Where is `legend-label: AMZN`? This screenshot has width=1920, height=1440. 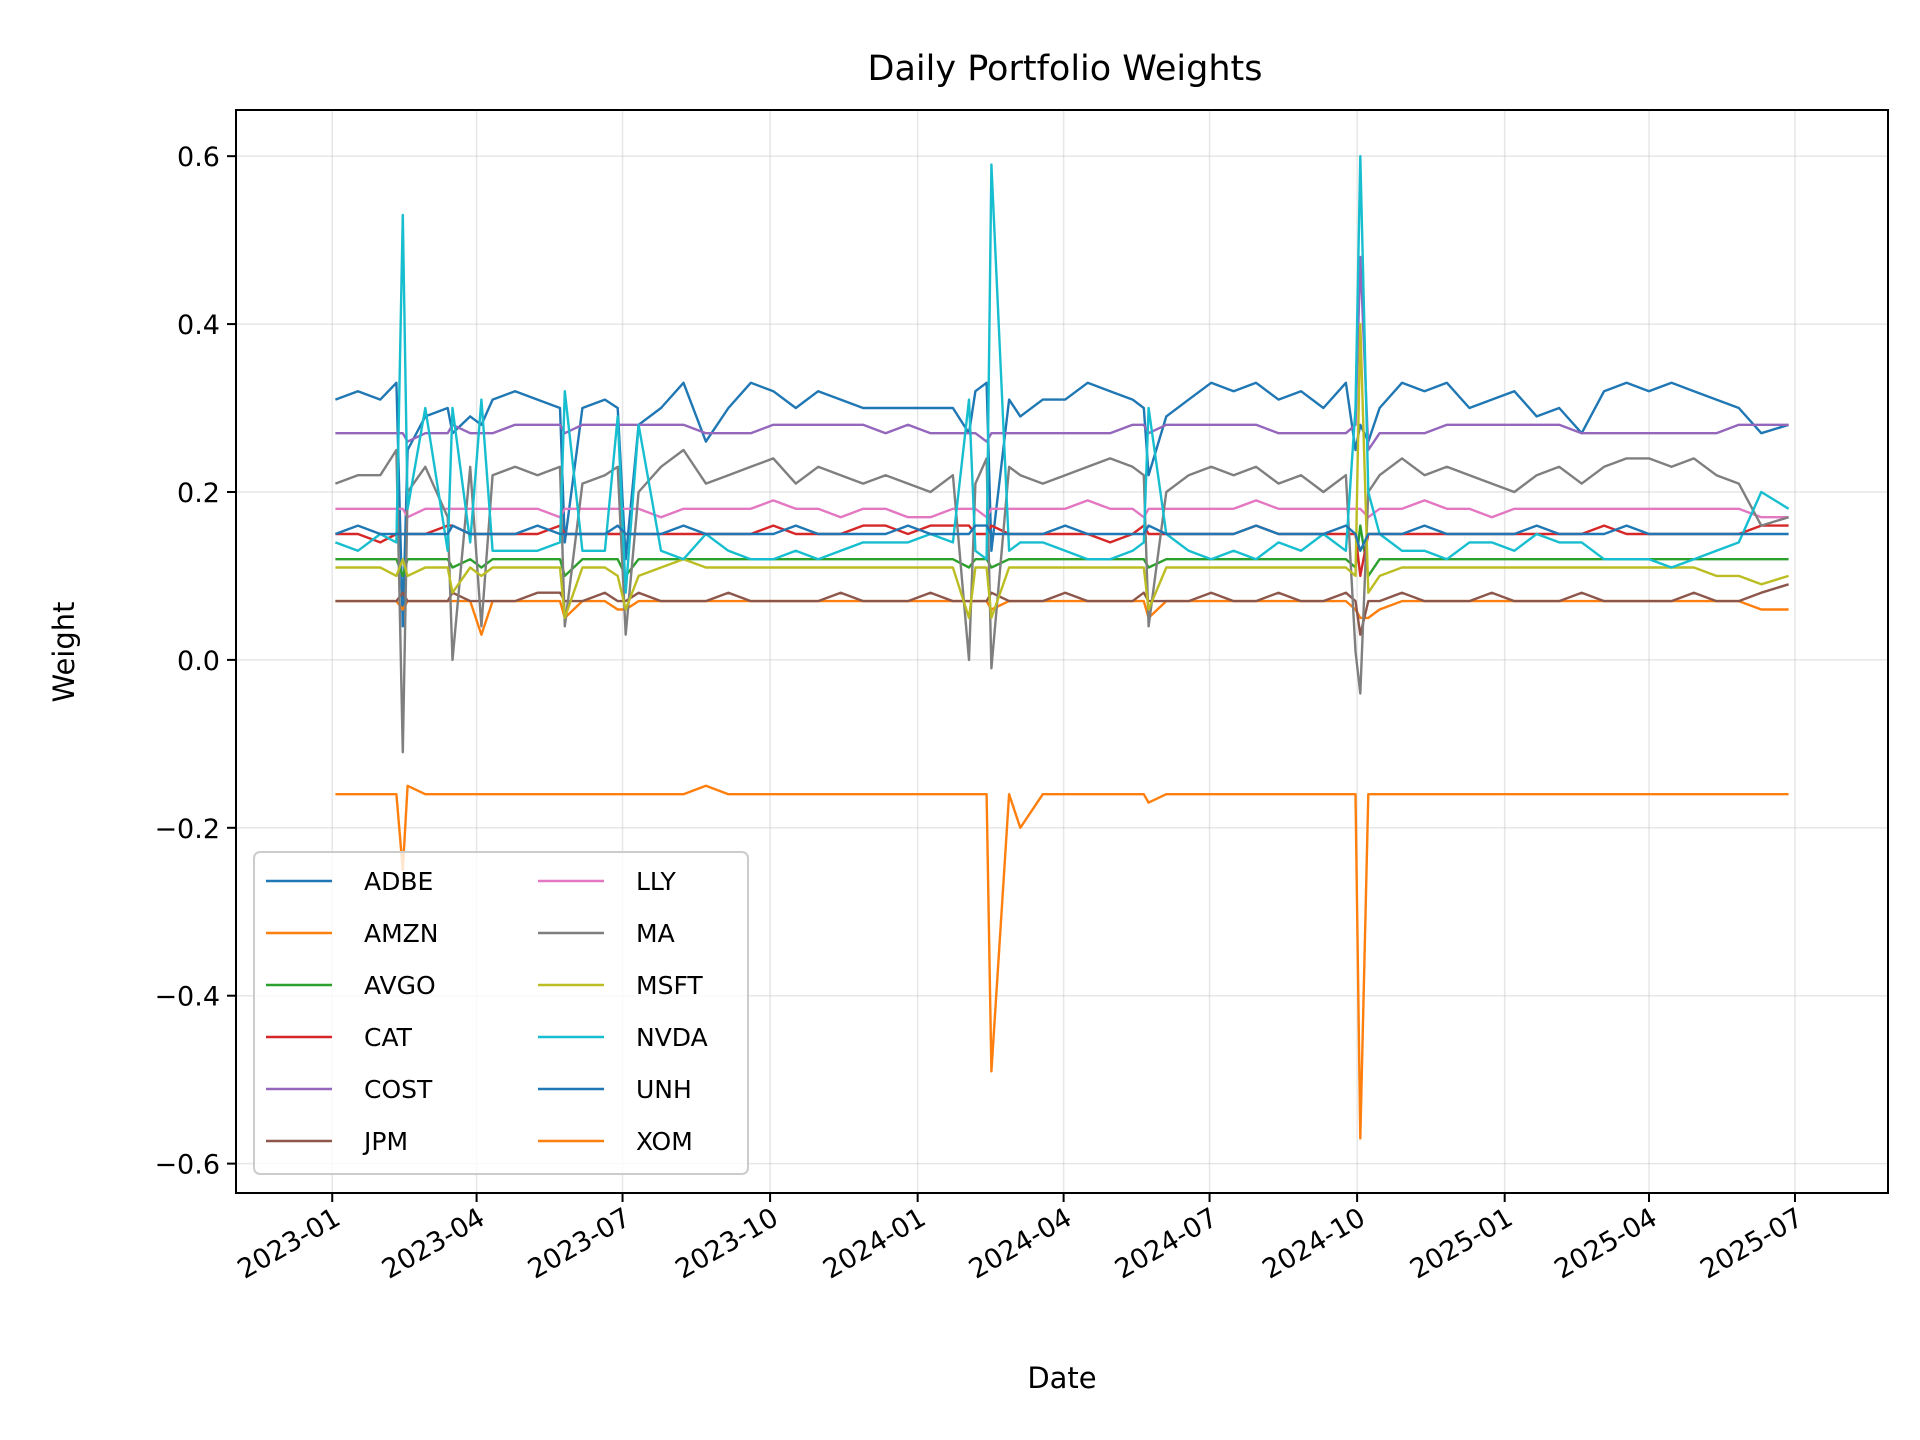 legend-label: AMZN is located at coordinates (401, 933).